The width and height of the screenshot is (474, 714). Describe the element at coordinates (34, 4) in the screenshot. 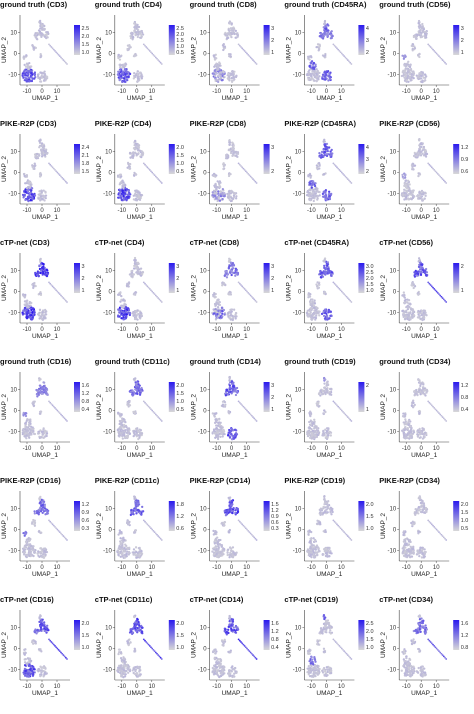

I see `panel-title: ground truth (CD3)` at that location.